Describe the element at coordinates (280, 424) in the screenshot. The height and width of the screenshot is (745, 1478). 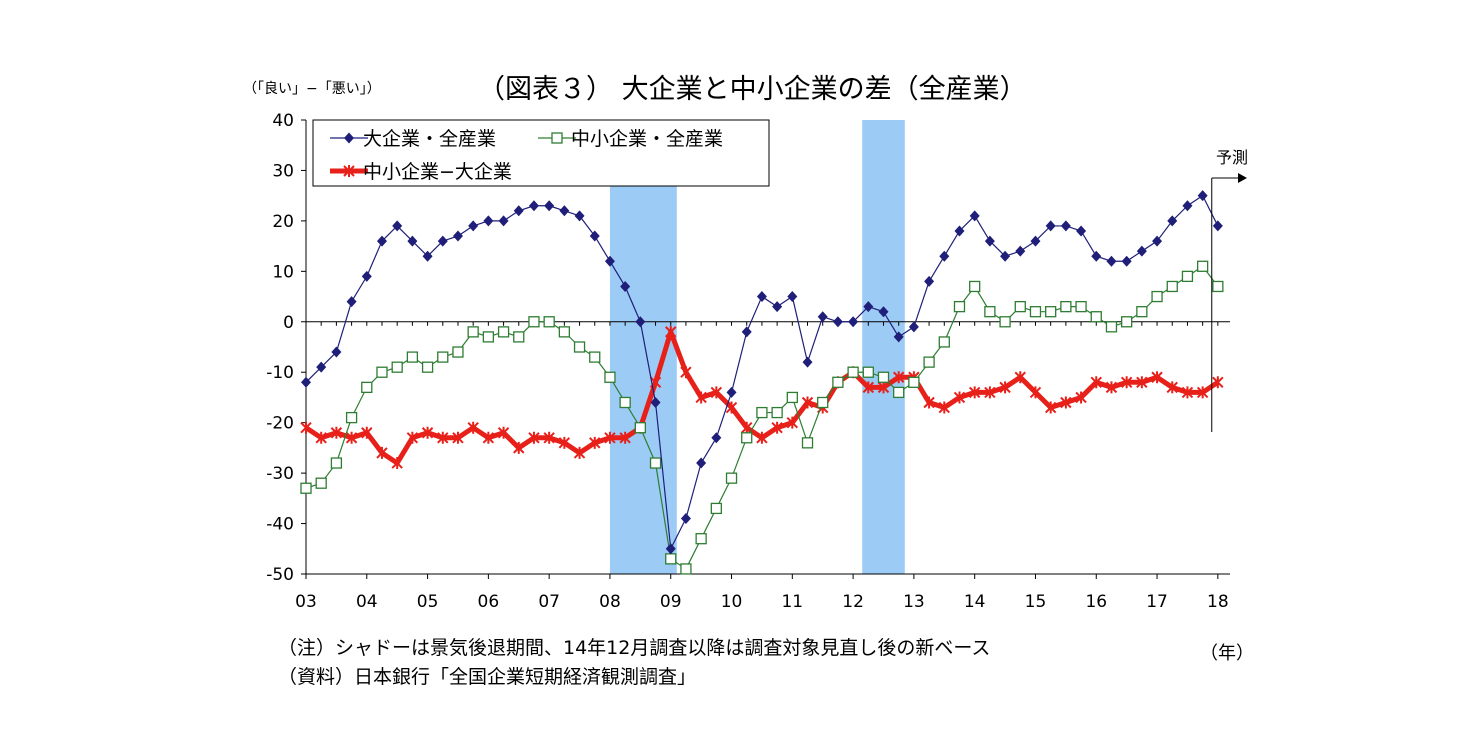
I see `y-tick-label: -20` at that location.